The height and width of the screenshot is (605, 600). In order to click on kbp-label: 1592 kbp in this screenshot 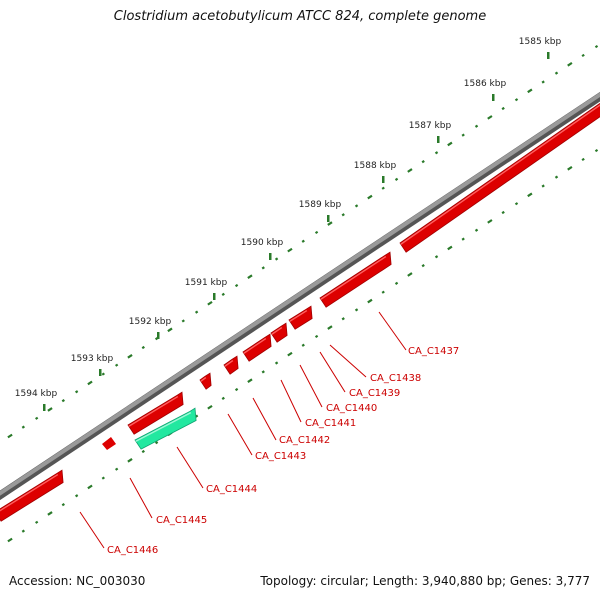, I will do `click(150, 322)`.